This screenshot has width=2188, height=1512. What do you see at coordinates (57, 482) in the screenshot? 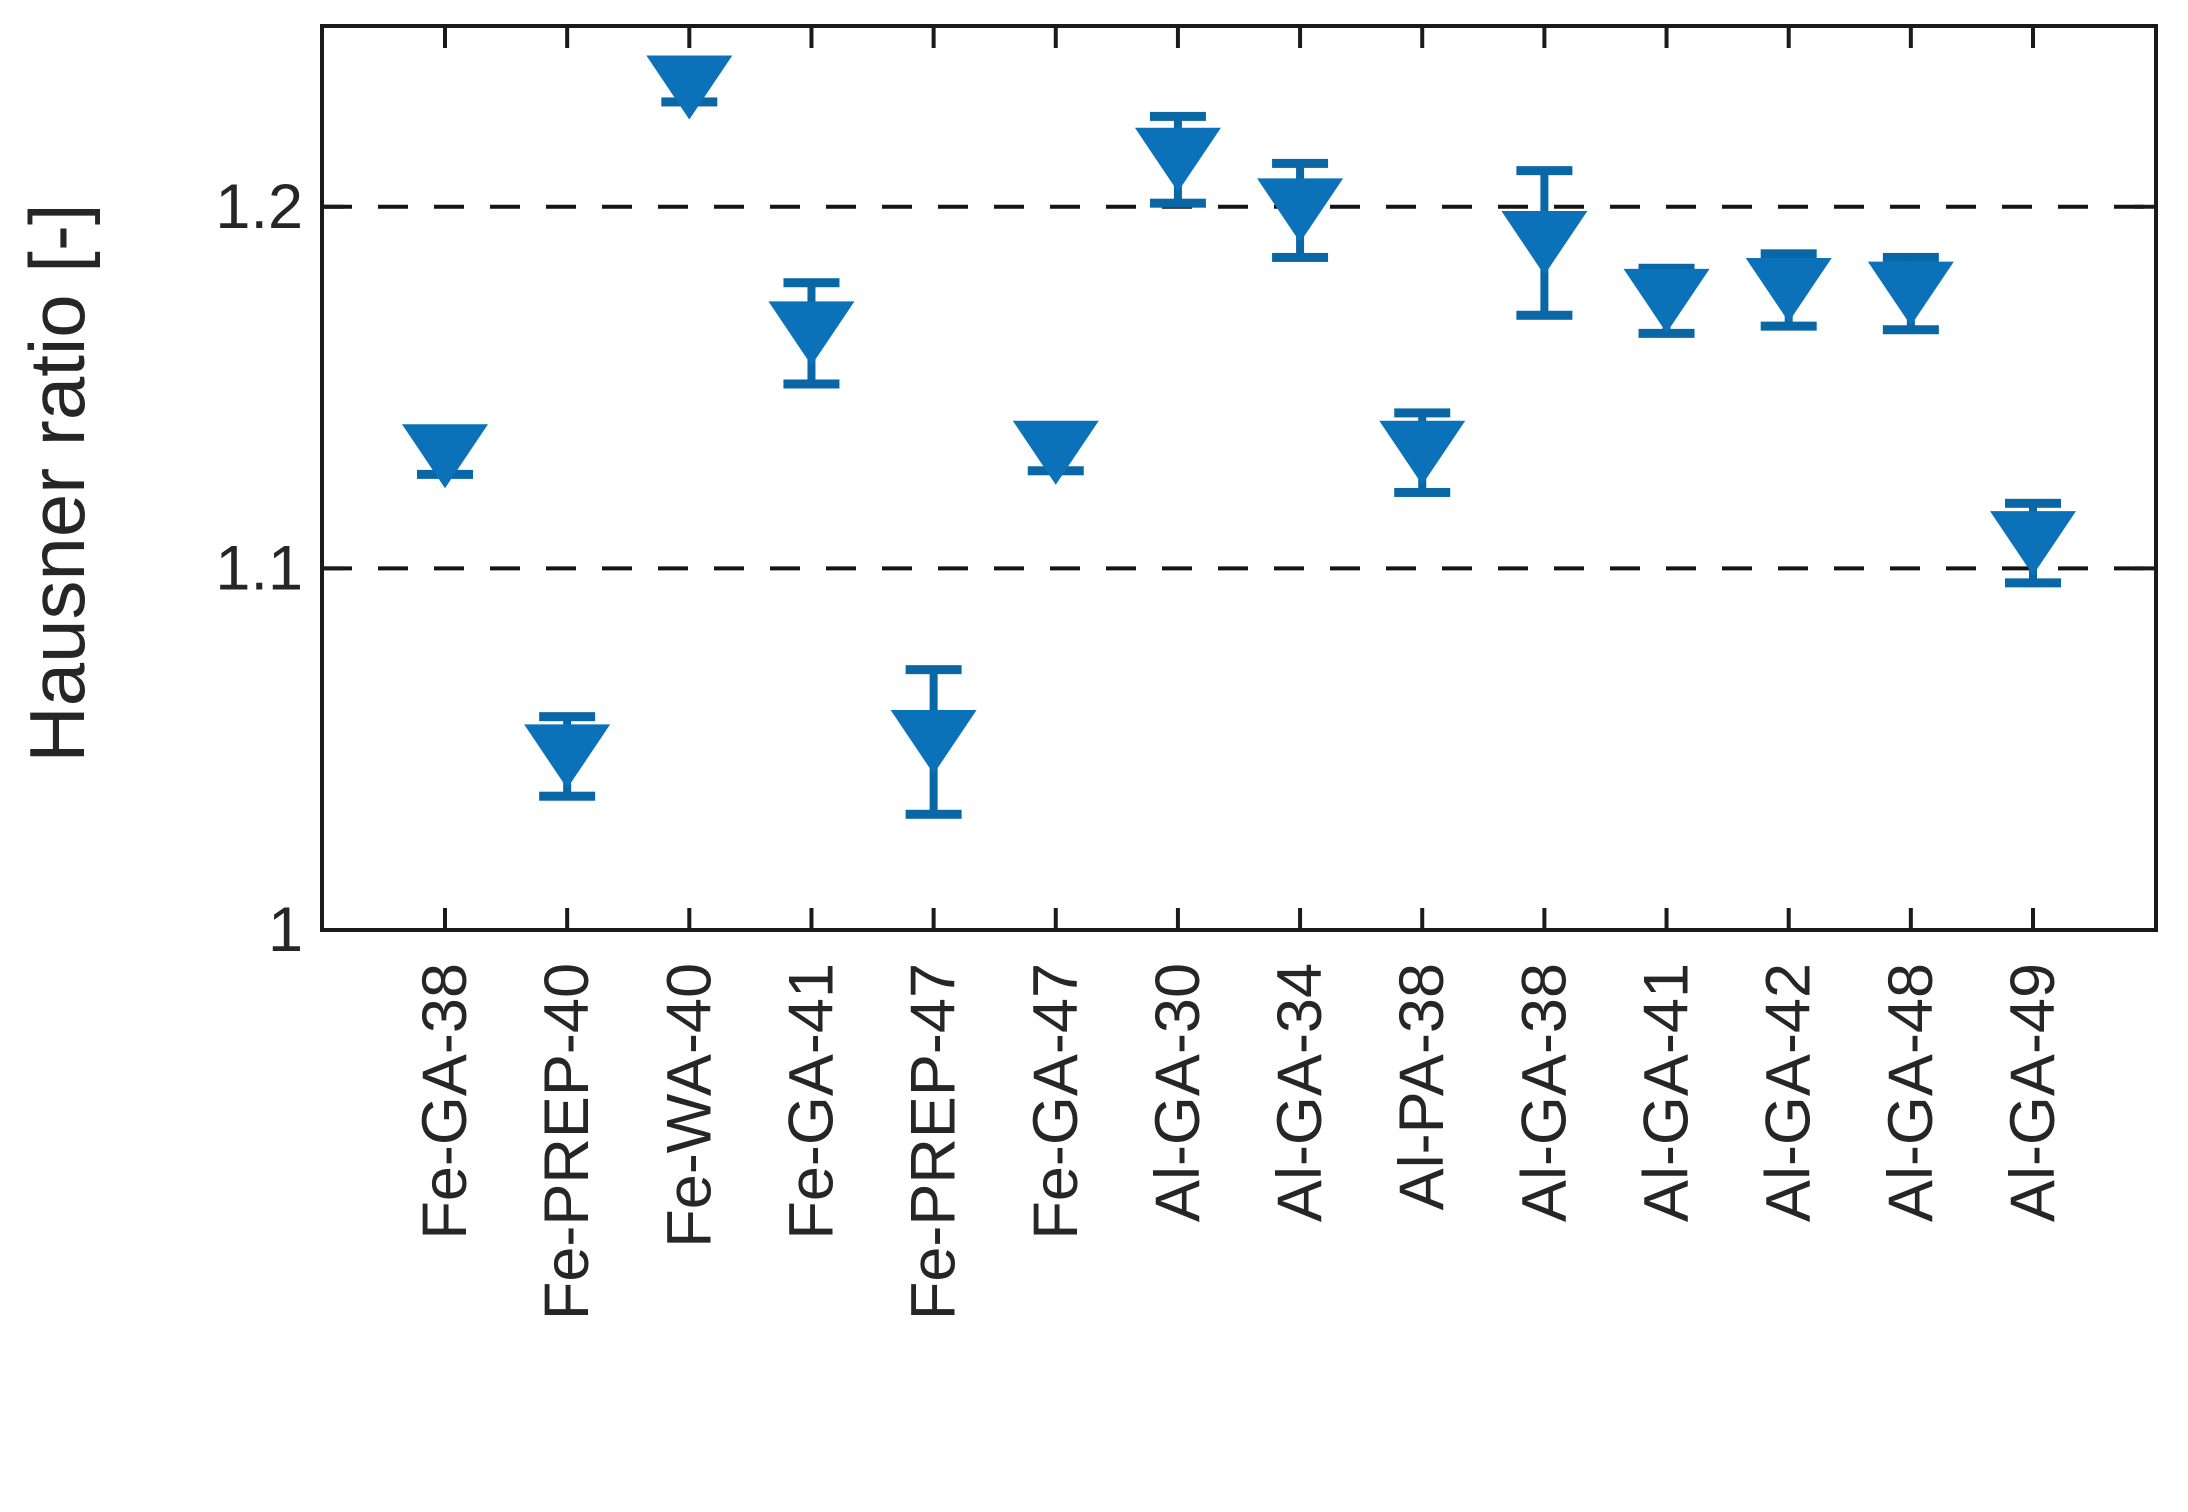
I see `y-axis-title: Hausner ratio [-]` at bounding box center [57, 482].